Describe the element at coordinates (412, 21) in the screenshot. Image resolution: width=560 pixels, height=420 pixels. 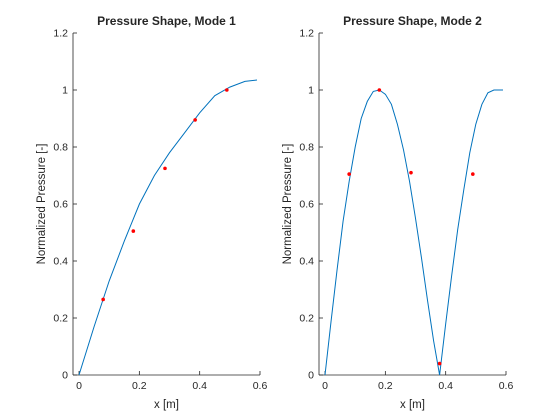
I see `chart-title: Pressure Shape, Mode 2` at that location.